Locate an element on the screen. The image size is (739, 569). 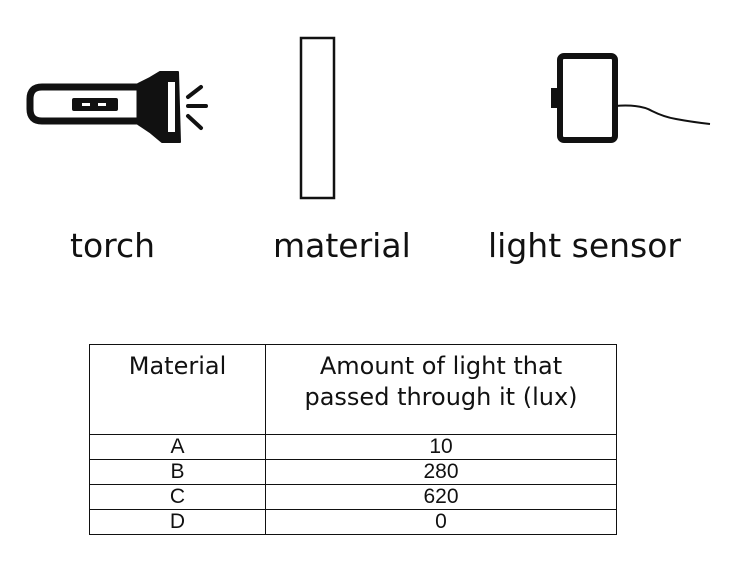
lux-cell: 10 is located at coordinates (441, 447).